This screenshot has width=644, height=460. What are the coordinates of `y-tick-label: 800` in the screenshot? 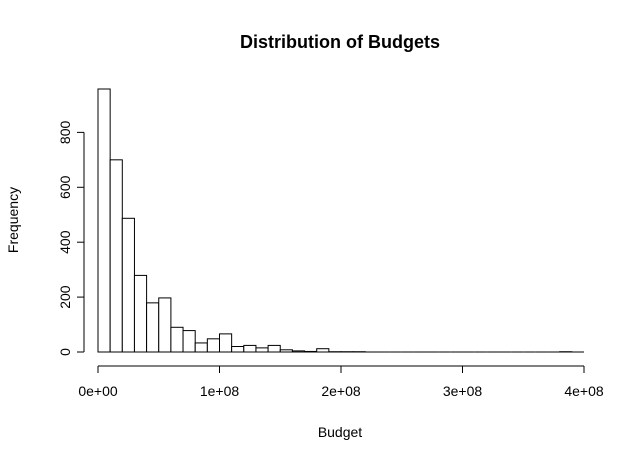 It's located at (65, 132).